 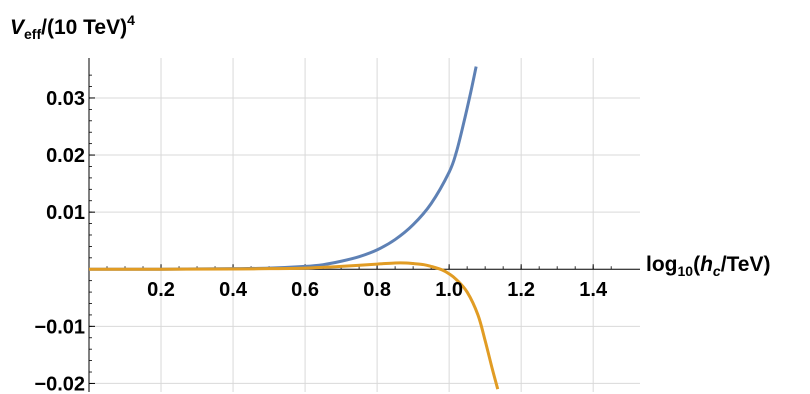 I want to click on y-tick-label: 0.03, so click(x=65, y=99).